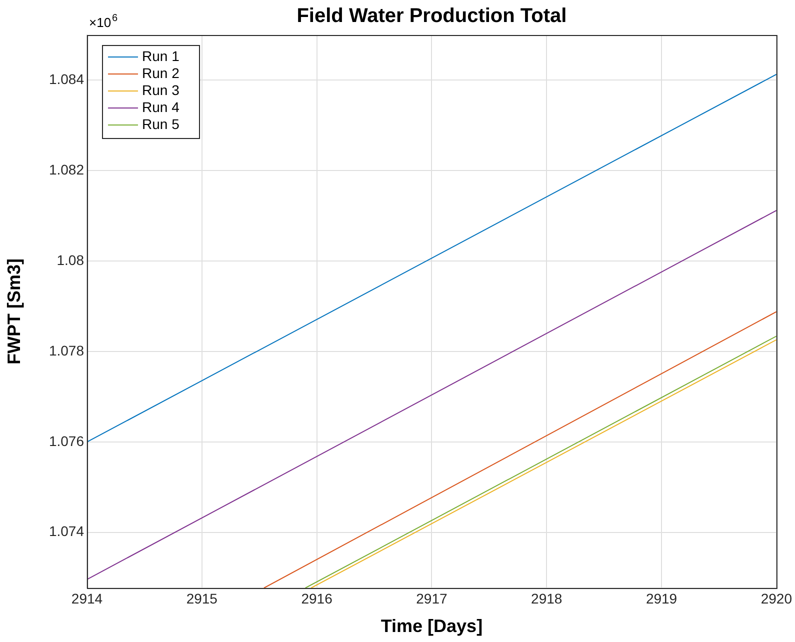  What do you see at coordinates (432, 598) in the screenshot?
I see `x-tick-label: 2917` at bounding box center [432, 598].